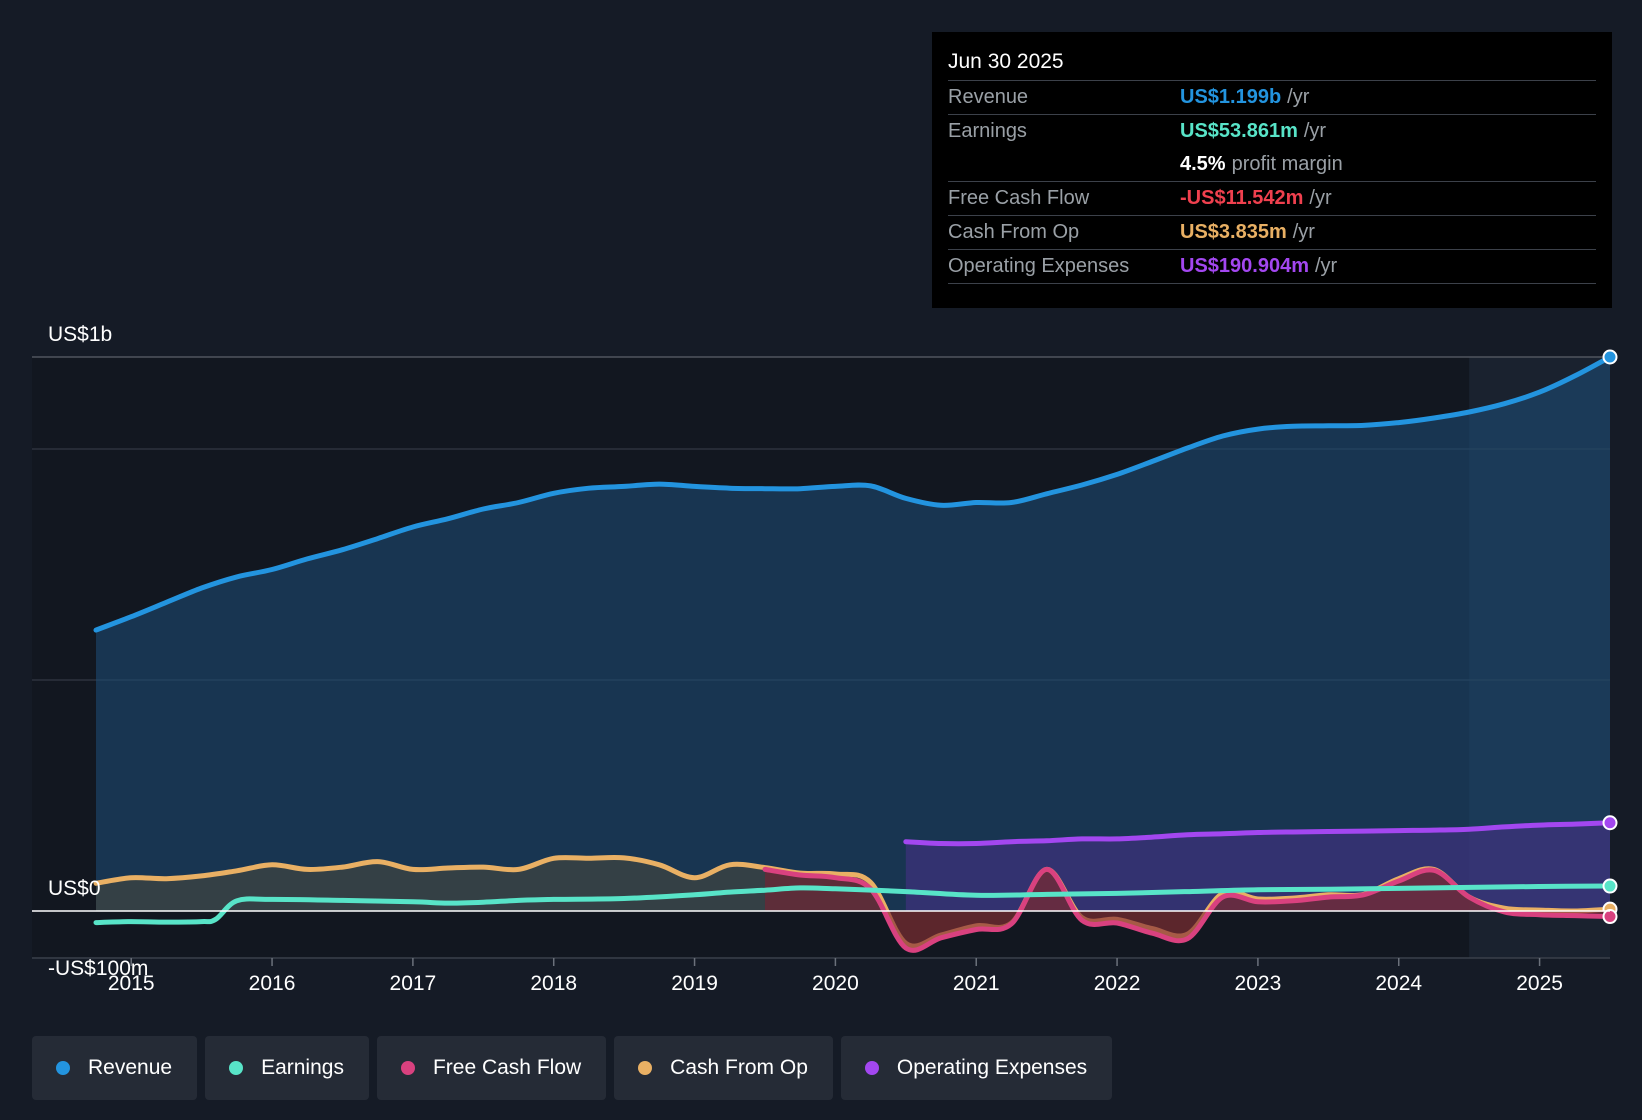 Image resolution: width=1642 pixels, height=1120 pixels. I want to click on tooltip-value: US$1.199b, so click(1231, 97).